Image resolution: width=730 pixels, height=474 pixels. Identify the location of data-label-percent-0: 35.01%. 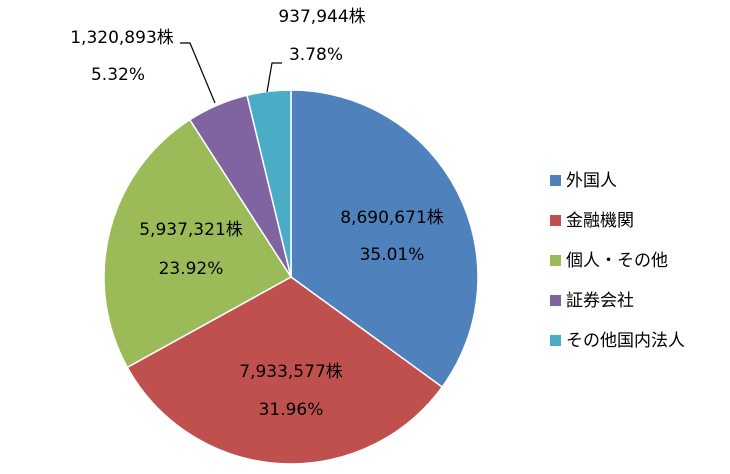
(392, 255).